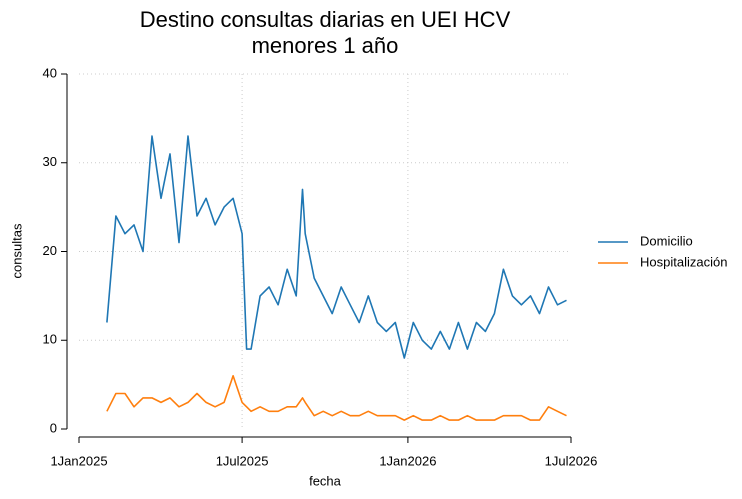  Describe the element at coordinates (325, 19) in the screenshot. I see `chart-title: Destino consultas diarias en UEI HCV` at that location.